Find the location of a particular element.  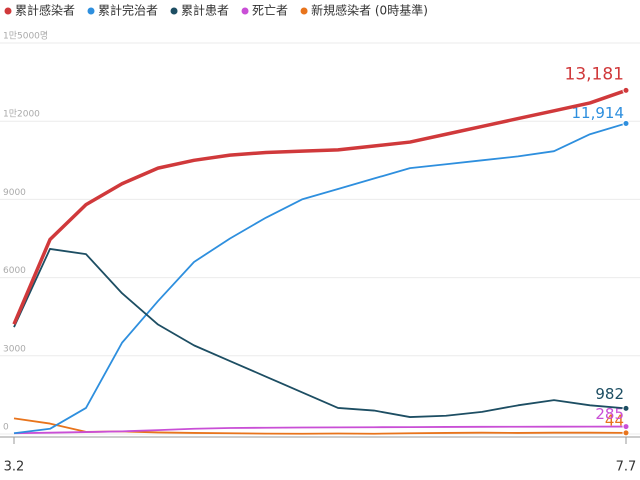

x-tick-label: 3.2 is located at coordinates (14, 467).